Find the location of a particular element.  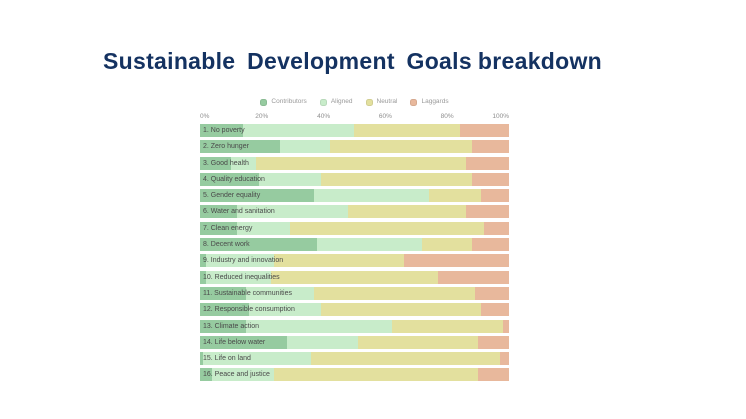

bar-row: 16. Peace and justice is located at coordinates (354, 375).